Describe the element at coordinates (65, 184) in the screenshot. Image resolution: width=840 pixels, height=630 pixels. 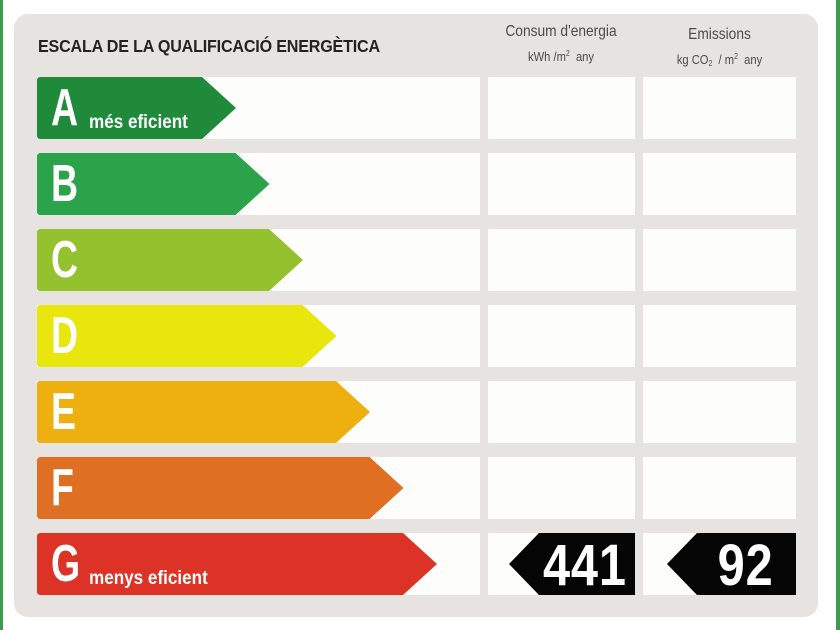
I see `class-letter-b: B` at that location.